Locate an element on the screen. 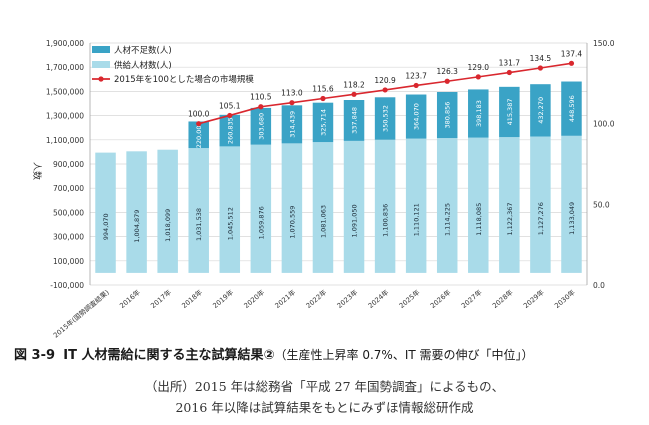  x-tick-label: 2023年 is located at coordinates (347, 299).